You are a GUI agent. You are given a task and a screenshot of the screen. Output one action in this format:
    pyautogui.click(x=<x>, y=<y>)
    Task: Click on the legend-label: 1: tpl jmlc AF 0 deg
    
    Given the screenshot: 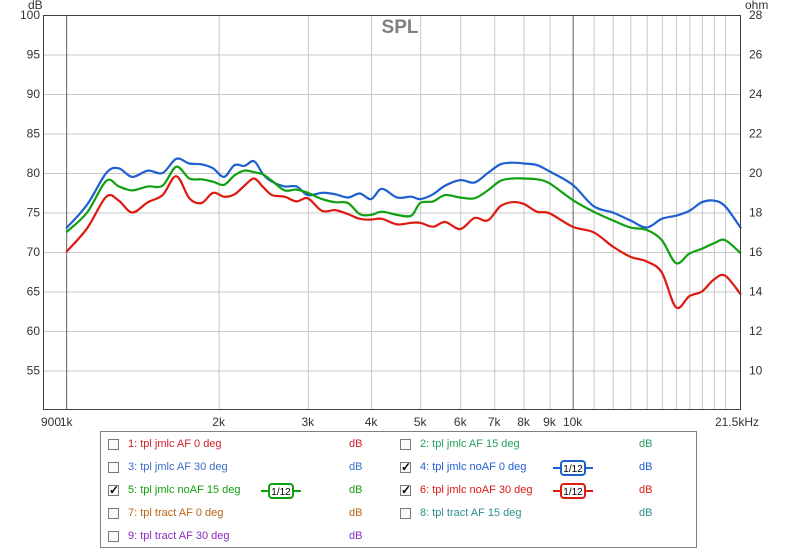 What is the action you would take?
    pyautogui.click(x=175, y=444)
    